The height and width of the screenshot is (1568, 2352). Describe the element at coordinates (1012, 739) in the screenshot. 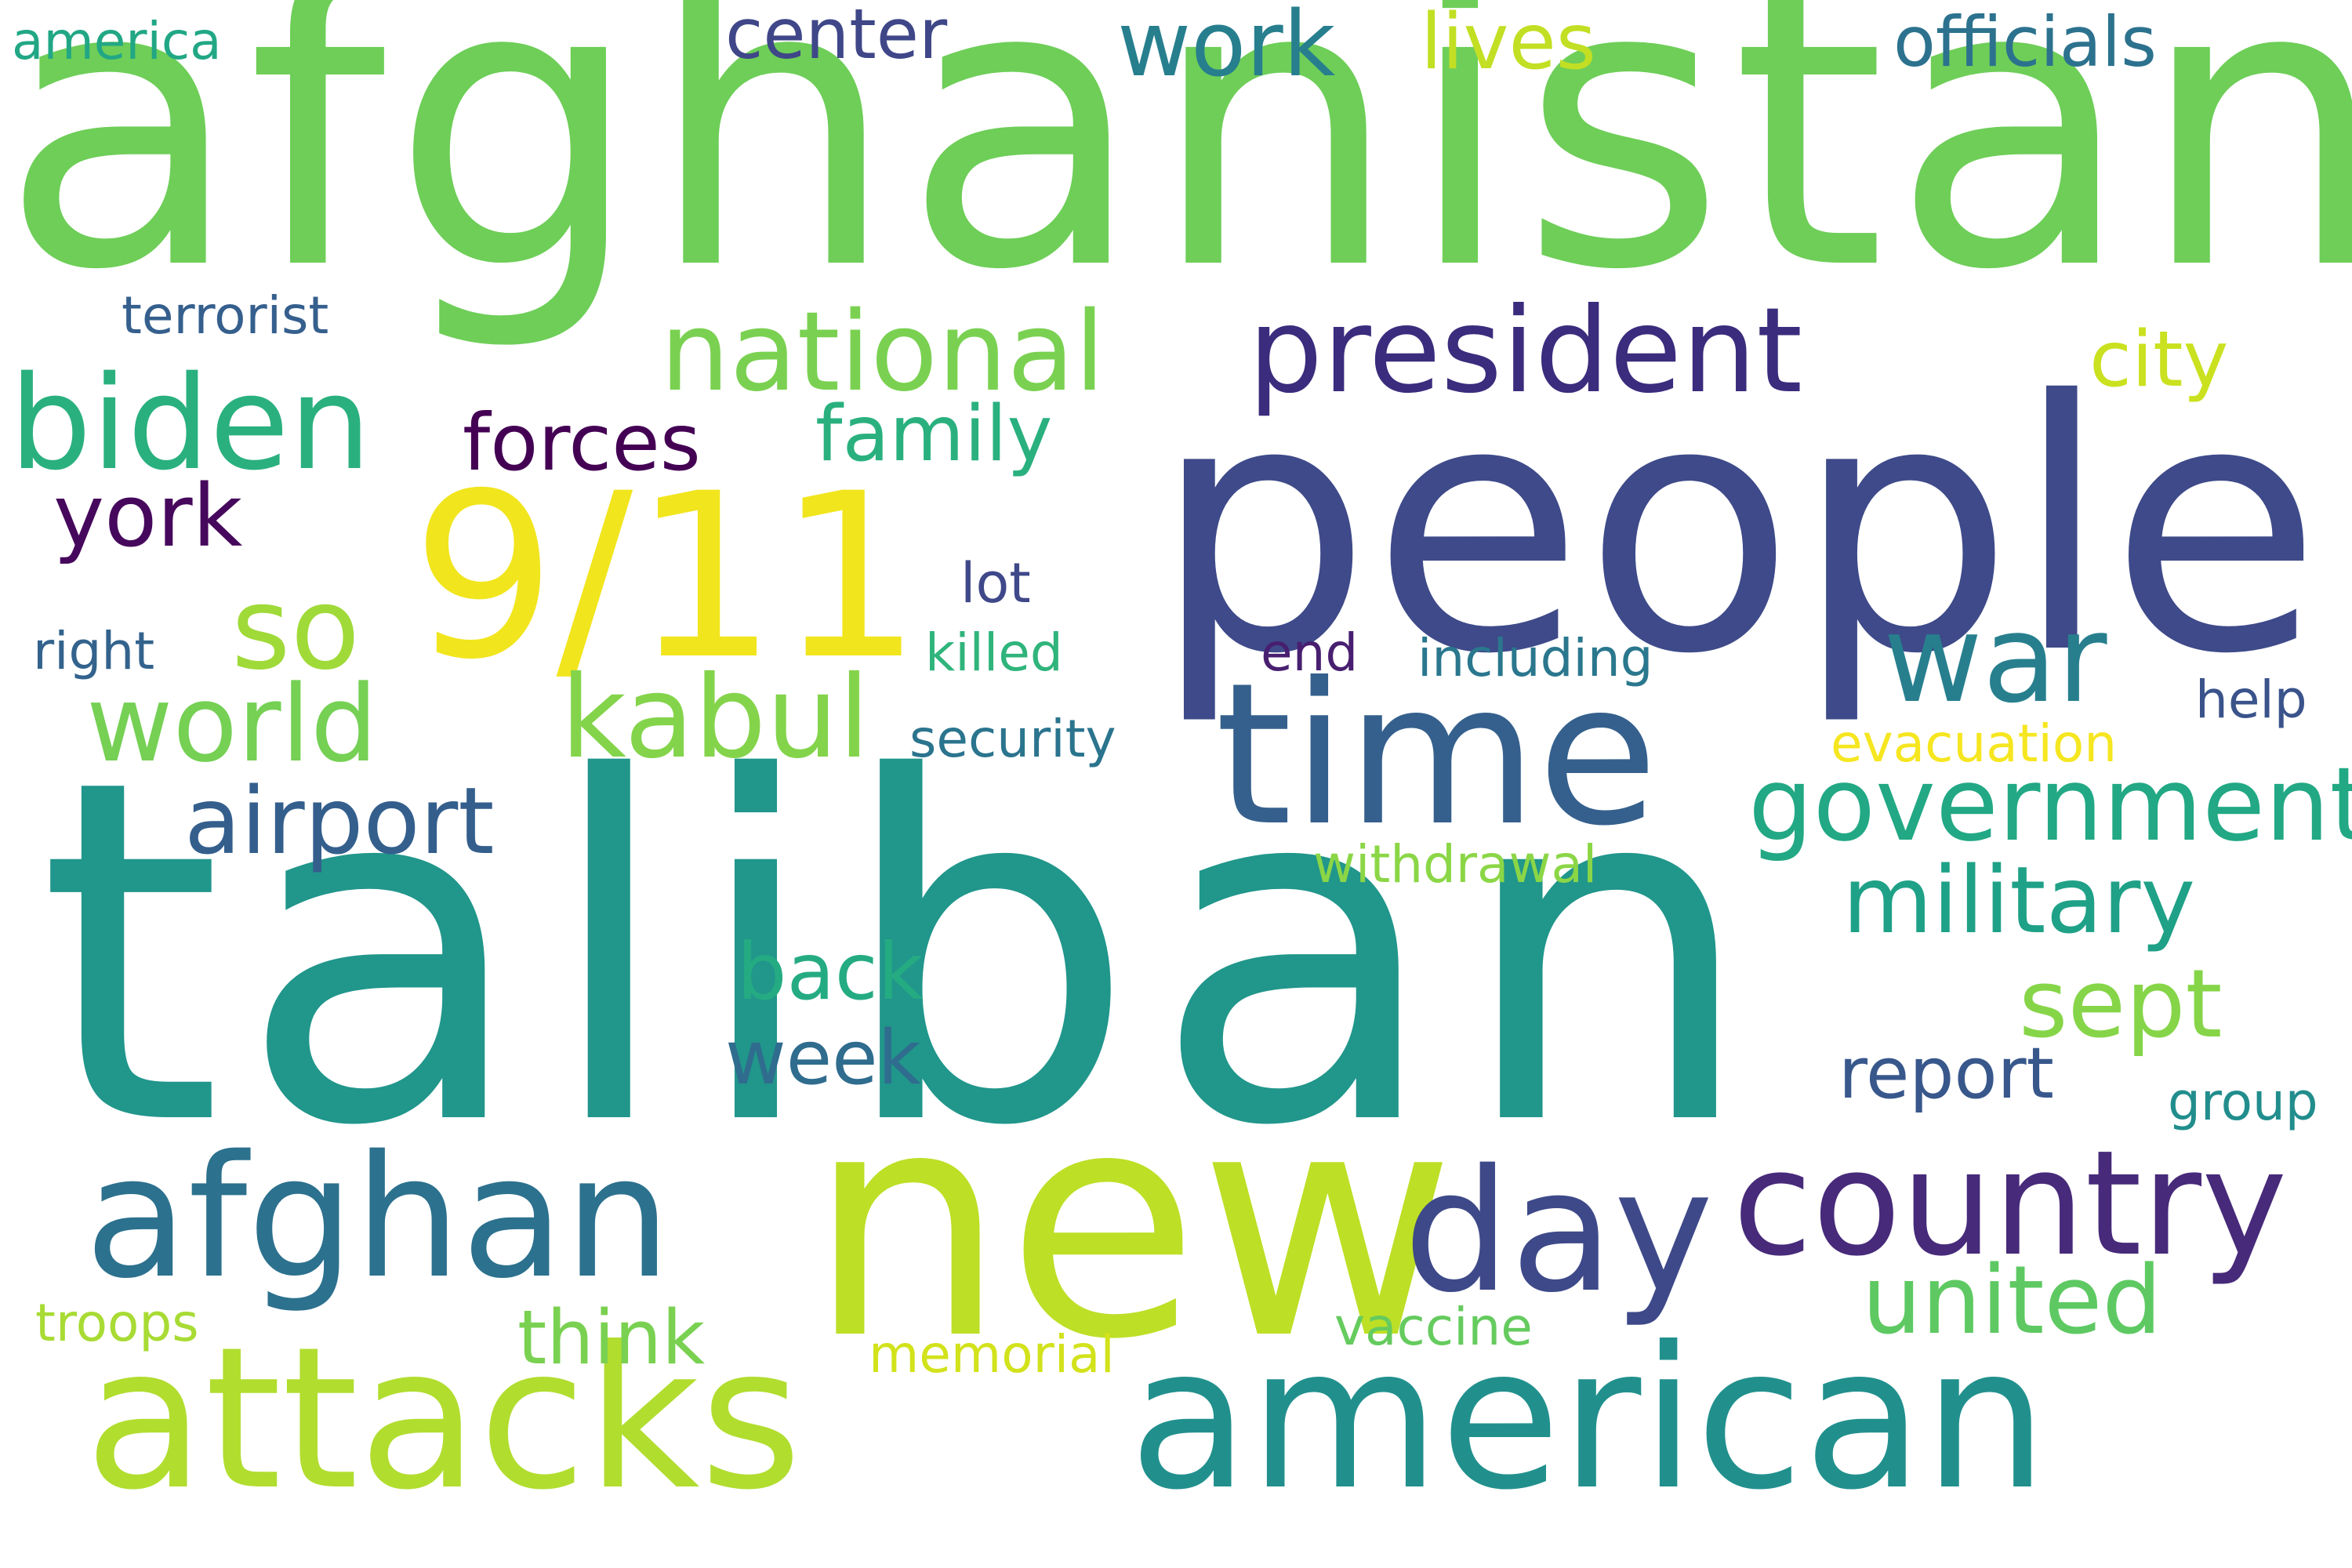

I see `word-security: security` at that location.